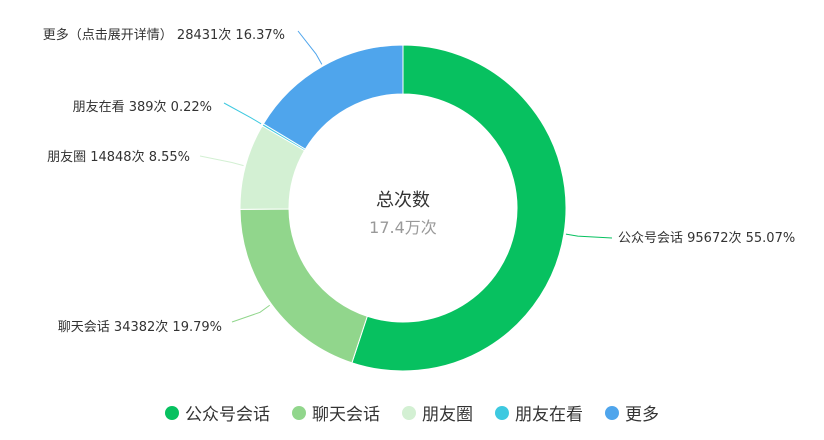 This screenshot has height=440, width=824. Describe the element at coordinates (403, 227) in the screenshot. I see `center-value: 17.4万次` at that location.